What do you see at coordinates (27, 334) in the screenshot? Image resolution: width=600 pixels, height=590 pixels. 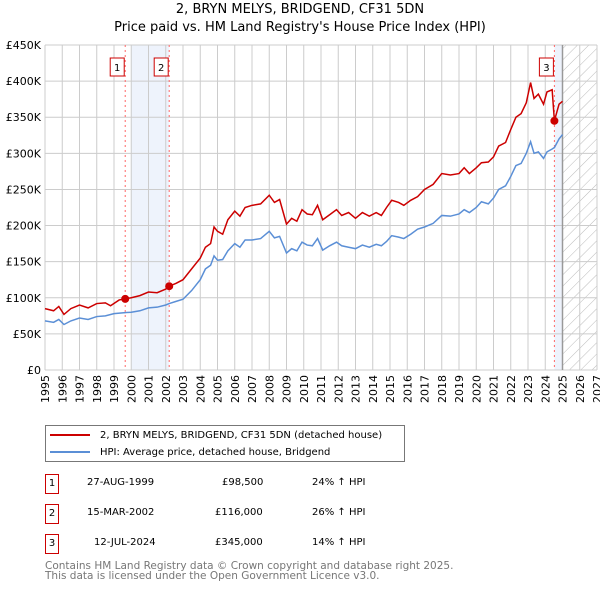 I see `y-tick-label: £50K` at bounding box center [27, 334].